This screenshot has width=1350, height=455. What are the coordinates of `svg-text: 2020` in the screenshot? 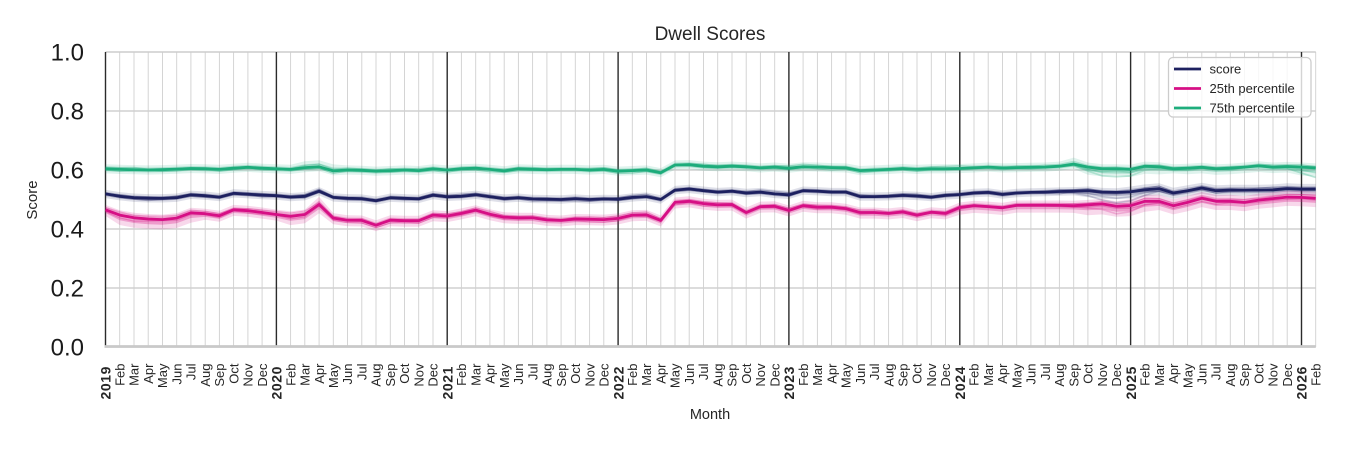 It's located at (277, 383).